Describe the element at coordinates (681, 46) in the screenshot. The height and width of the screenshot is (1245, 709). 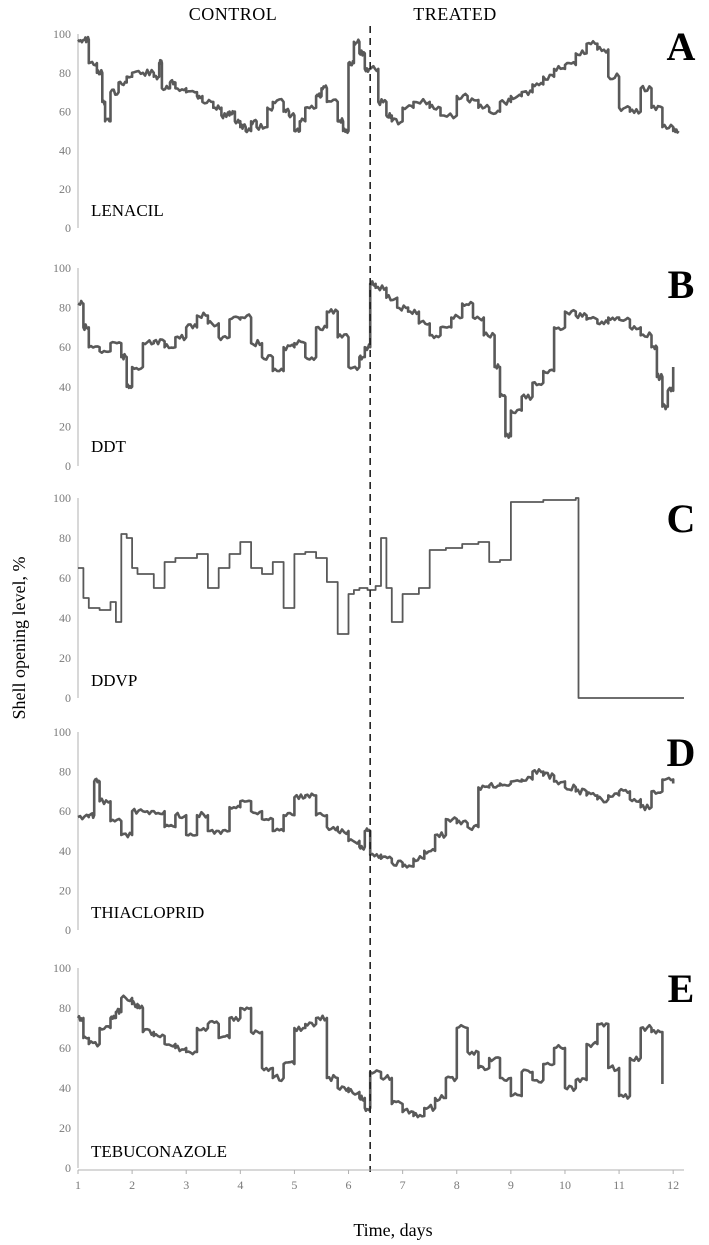
I see `panel-letter: A` at that location.